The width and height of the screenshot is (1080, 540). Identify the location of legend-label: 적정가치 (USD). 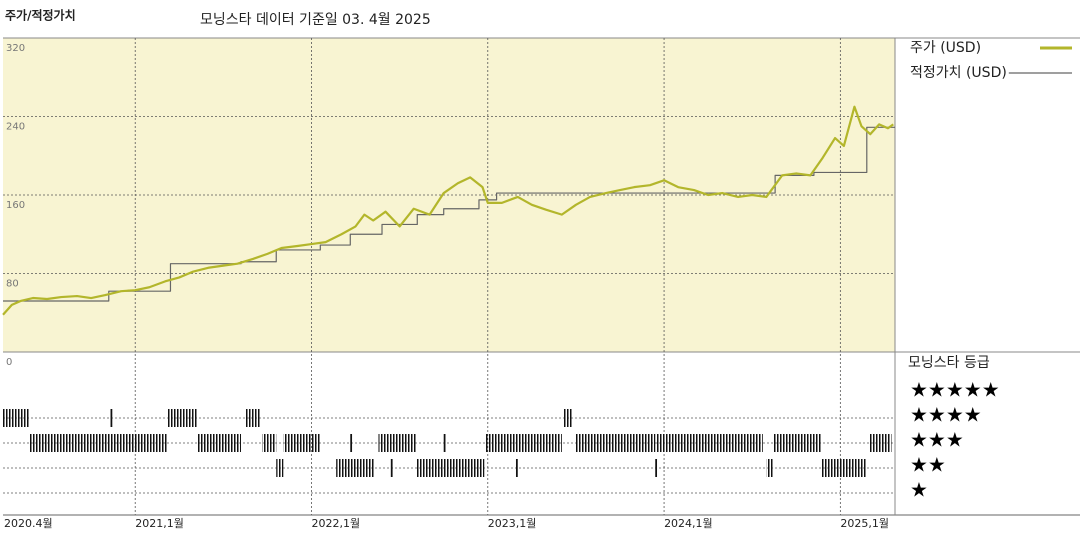
(958, 73).